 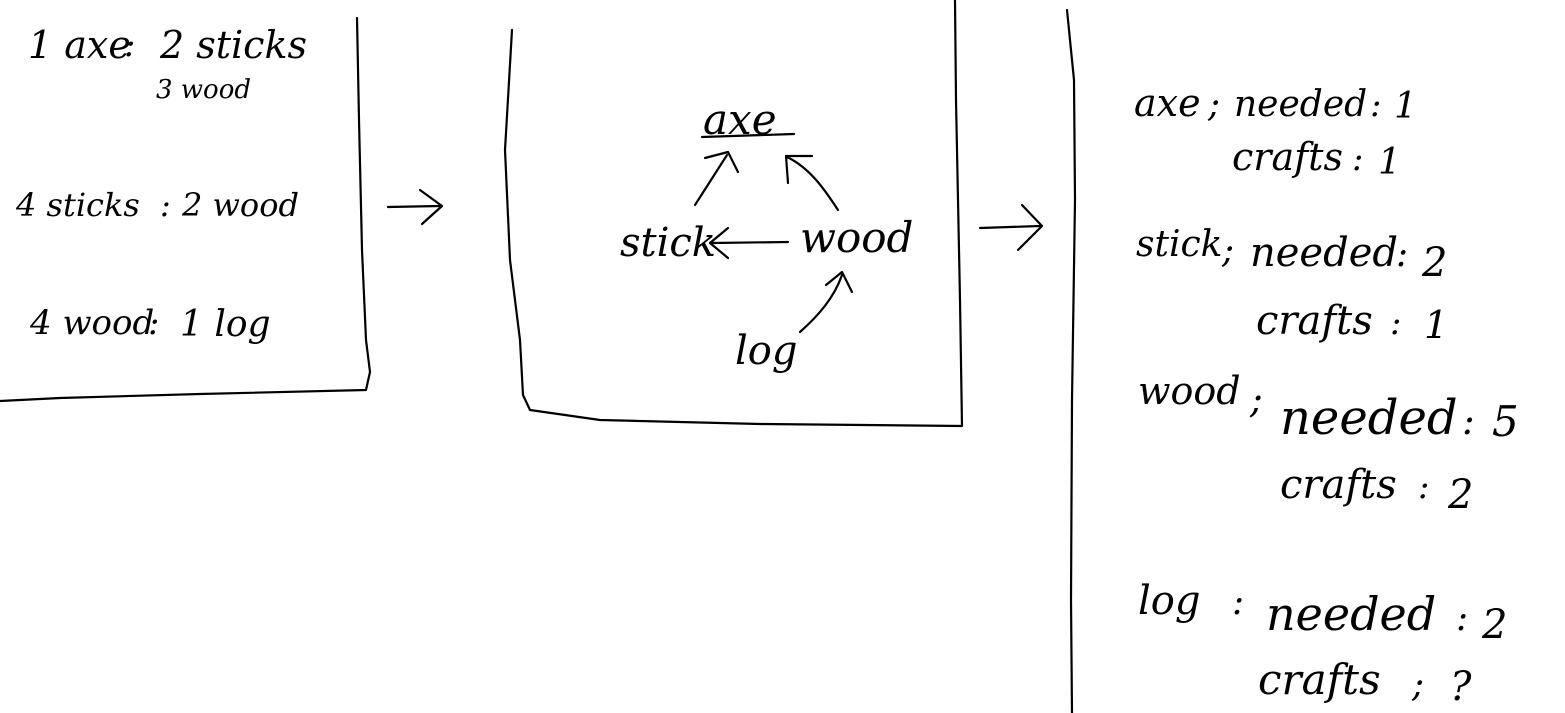 What do you see at coordinates (856, 237) in the screenshot?
I see `graph-node-wood: wood` at bounding box center [856, 237].